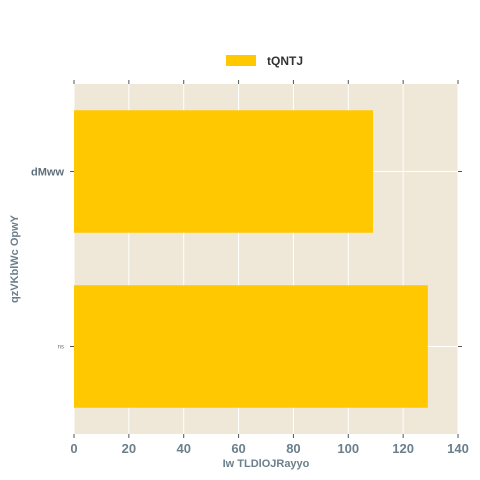 The image size is (480, 480). Describe the element at coordinates (47, 173) in the screenshot. I see `y-tick-label: dMww` at that location.